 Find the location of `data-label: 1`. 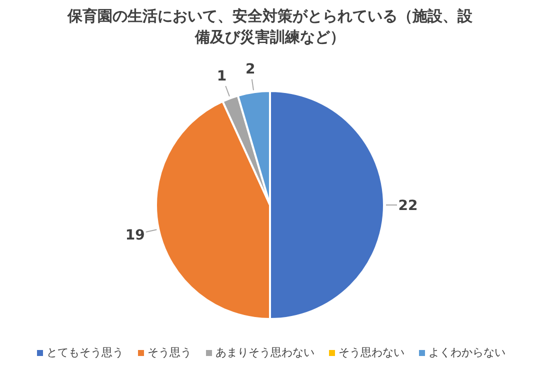

data-label: 1 is located at coordinates (221, 76).